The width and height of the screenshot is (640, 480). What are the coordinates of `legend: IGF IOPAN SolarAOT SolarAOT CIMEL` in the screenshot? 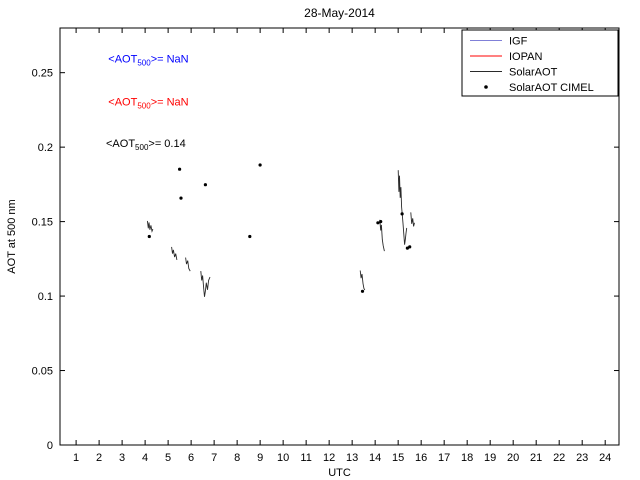 It's located at (540, 63).